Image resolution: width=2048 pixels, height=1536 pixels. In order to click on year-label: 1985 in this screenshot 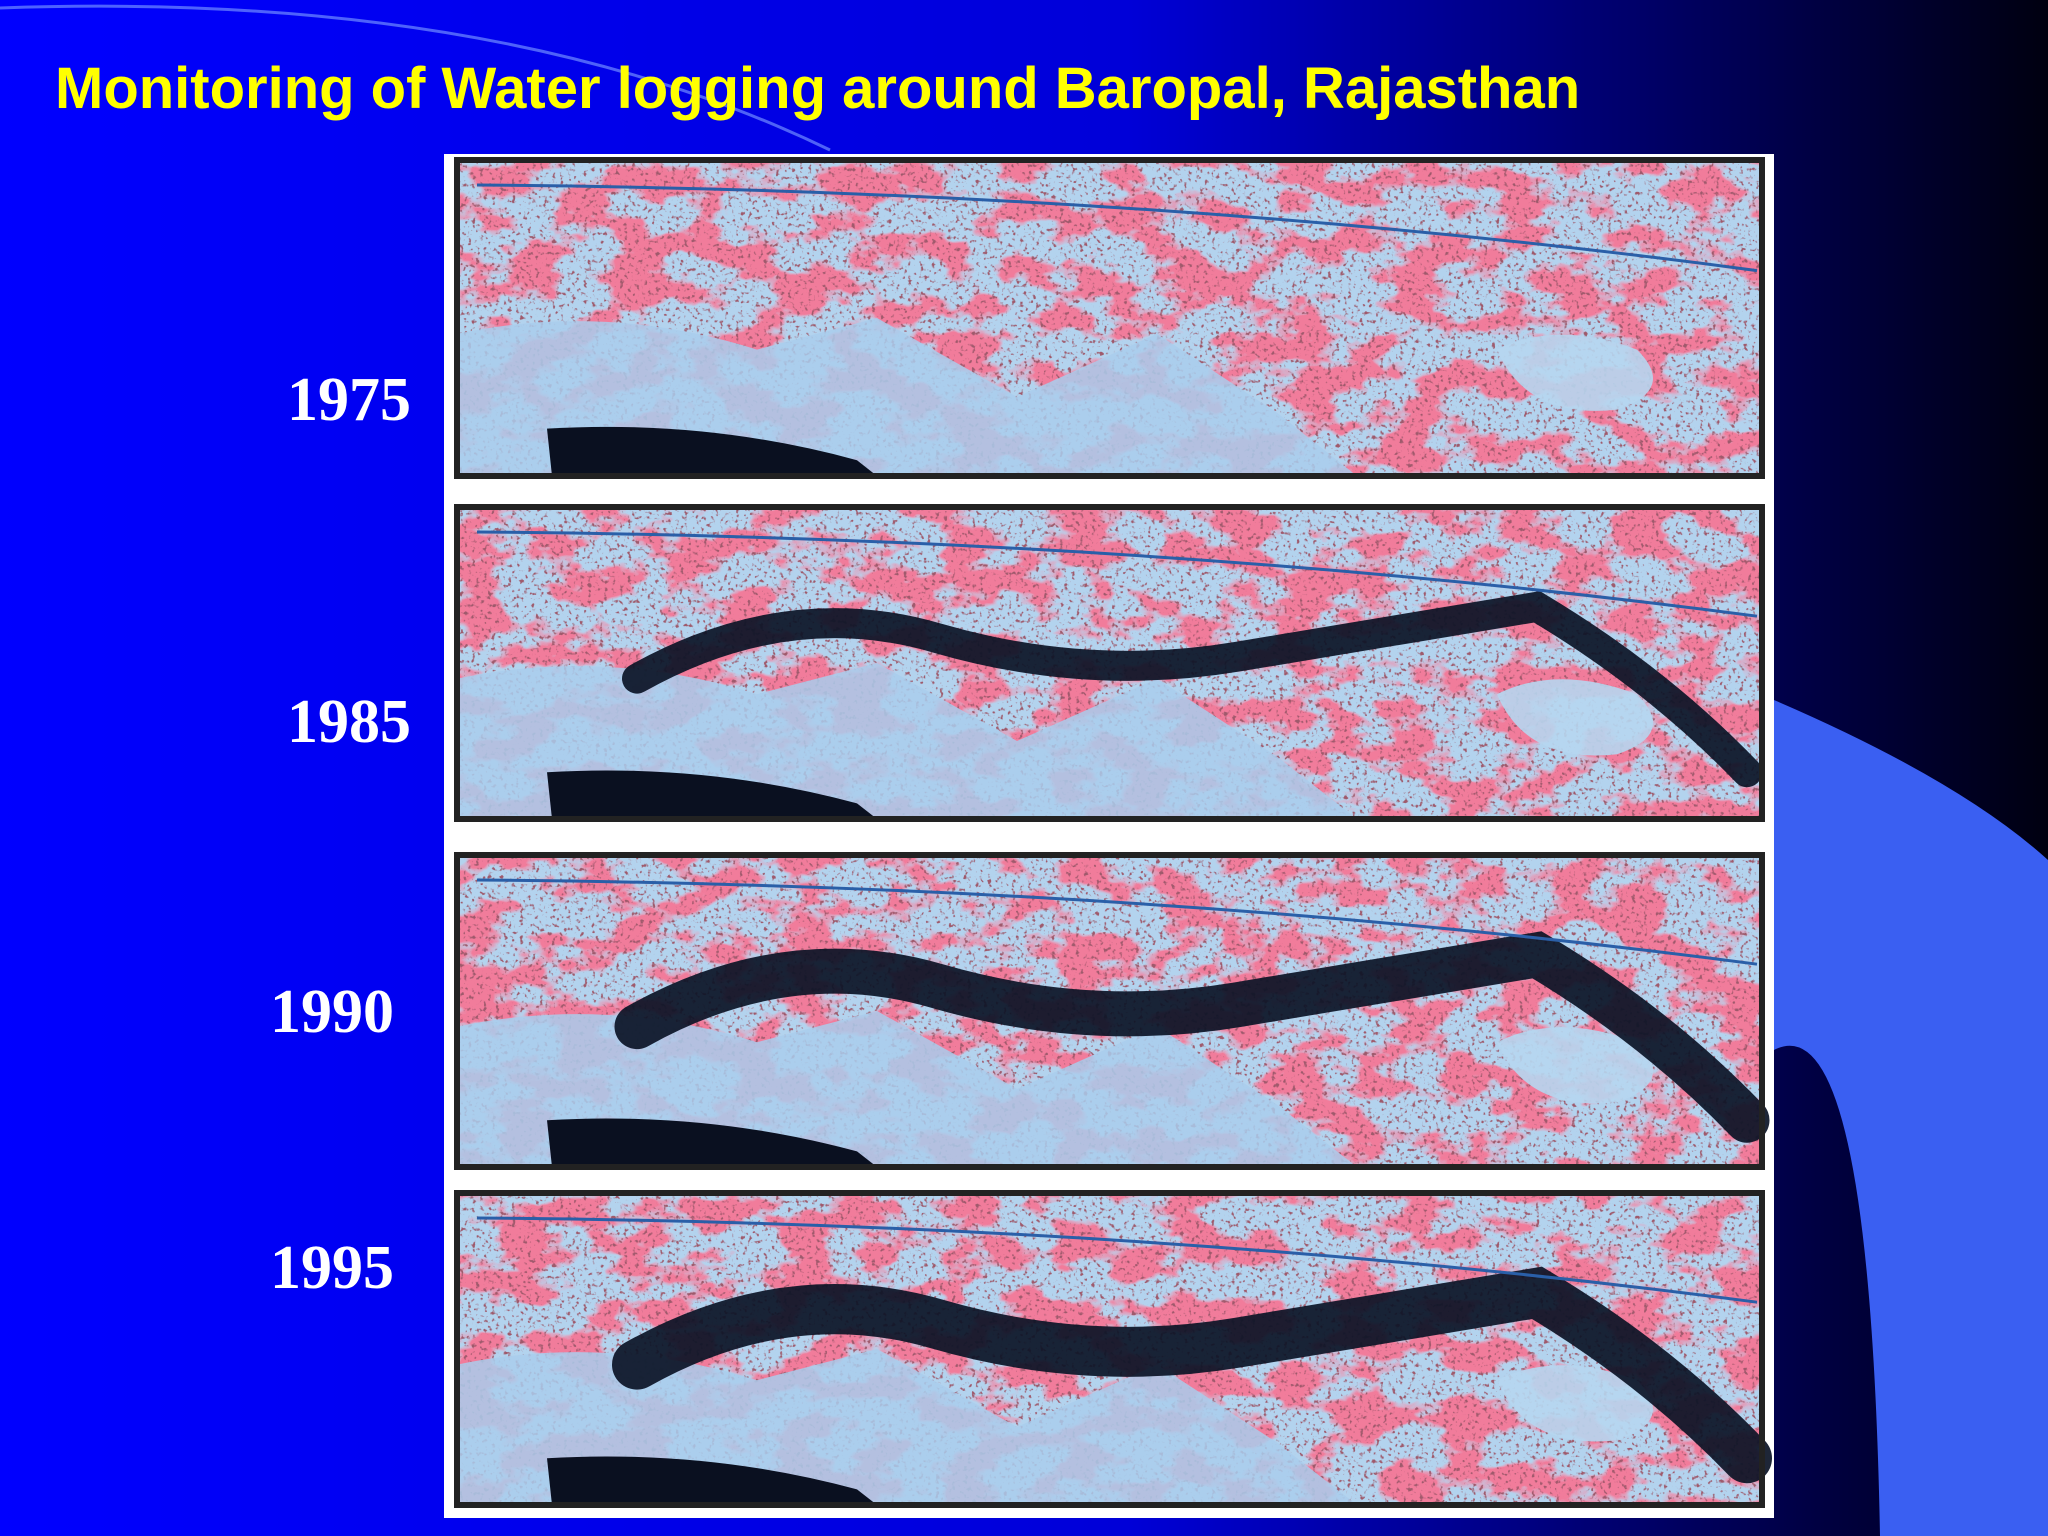, I will do `click(349, 722)`.